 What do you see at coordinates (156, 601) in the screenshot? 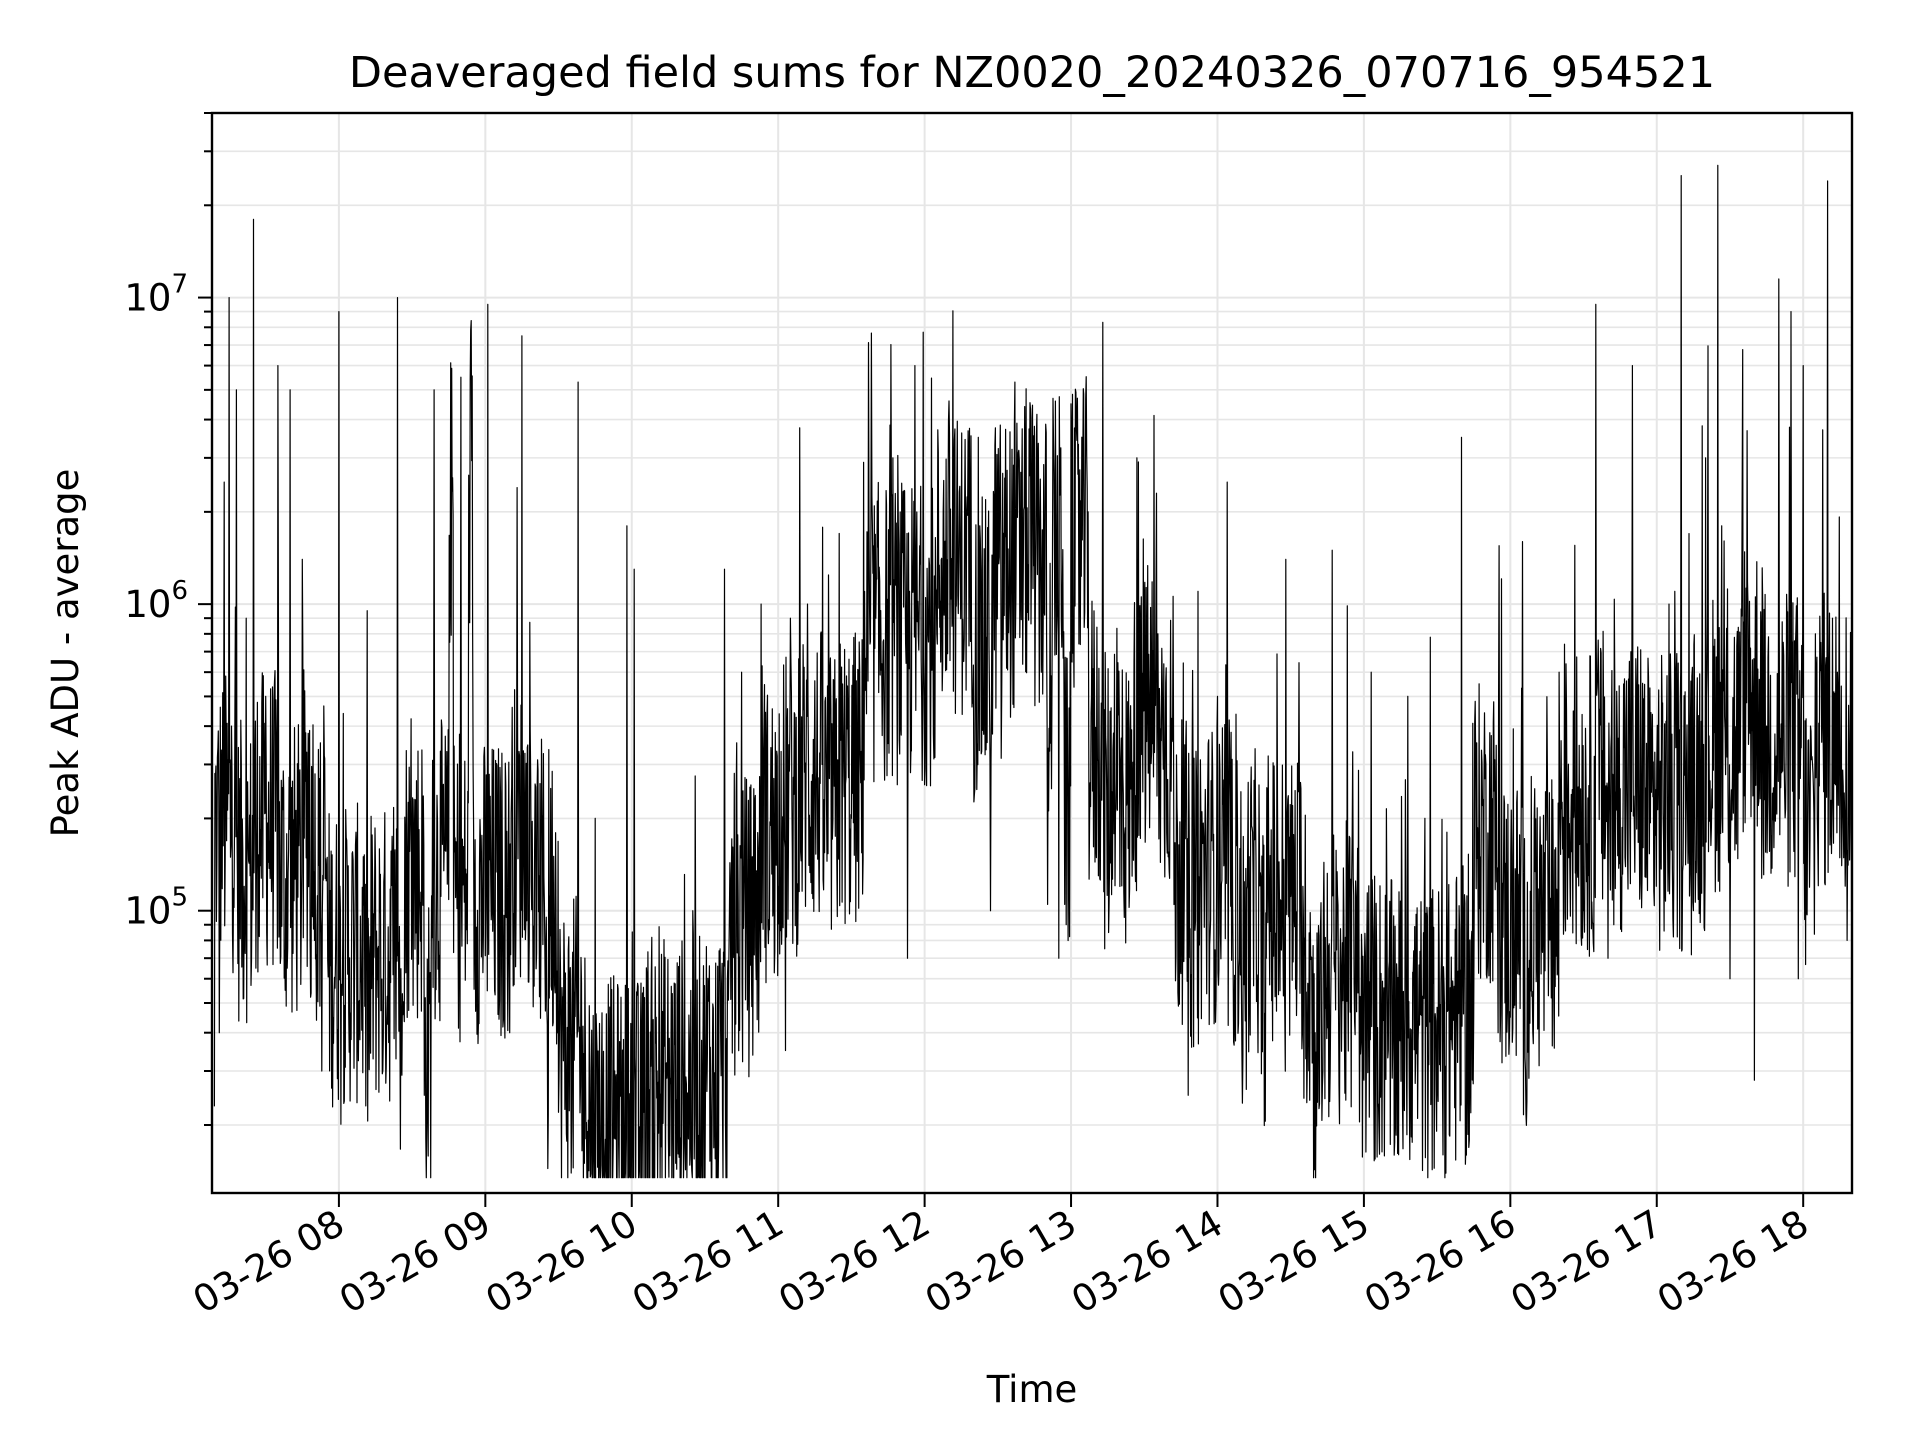
I see `y-tick-label: 10⁶` at bounding box center [156, 601].